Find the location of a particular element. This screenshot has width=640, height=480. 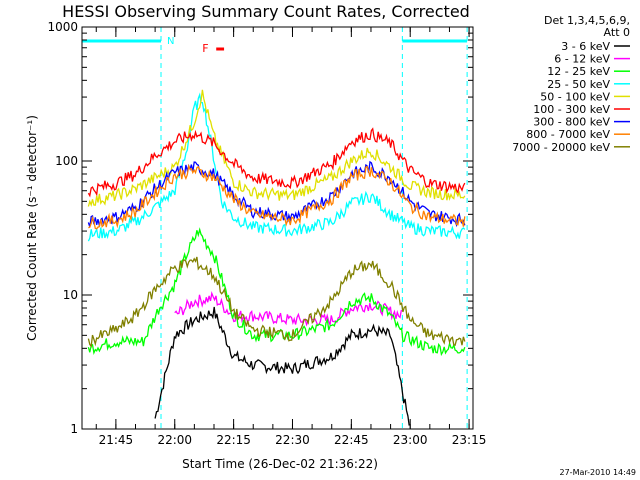

legend-label-7: 800 - 7000 keV is located at coordinates (568, 134).